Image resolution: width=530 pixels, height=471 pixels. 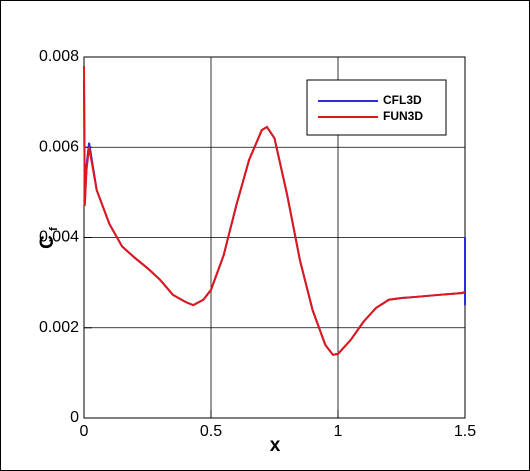 What do you see at coordinates (54, 229) in the screenshot?
I see `y-axis-label-sub: f` at bounding box center [54, 229].